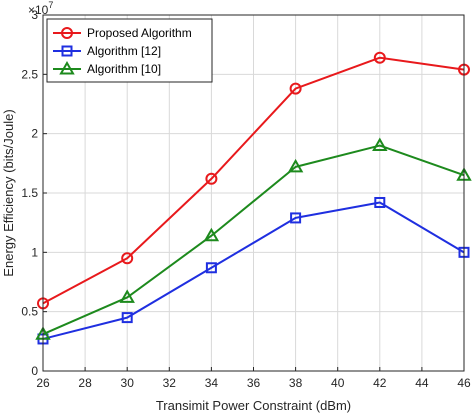  I want to click on y-tick-label: 0, so click(34, 371).